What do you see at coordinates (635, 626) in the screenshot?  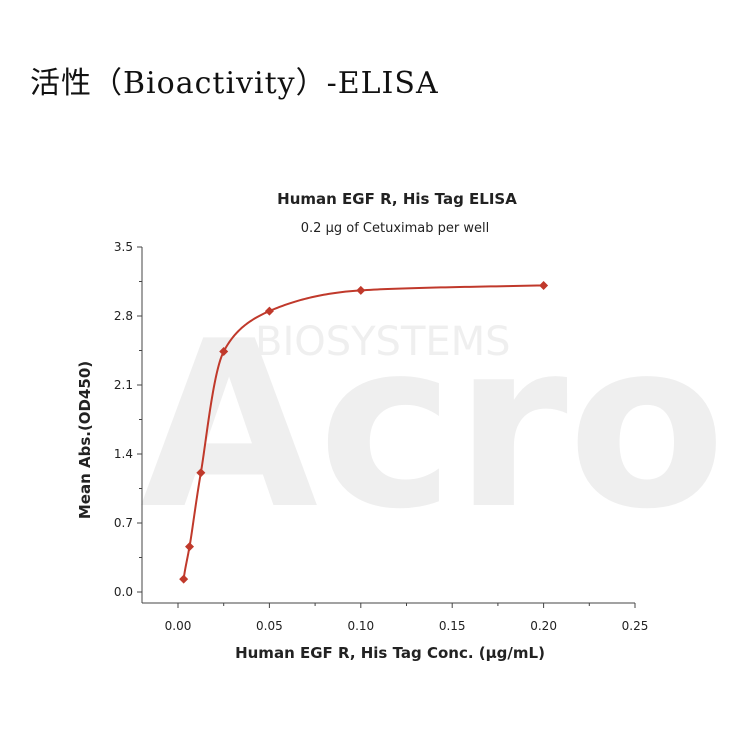 I see `x-tick-label: 0.25` at bounding box center [635, 626].